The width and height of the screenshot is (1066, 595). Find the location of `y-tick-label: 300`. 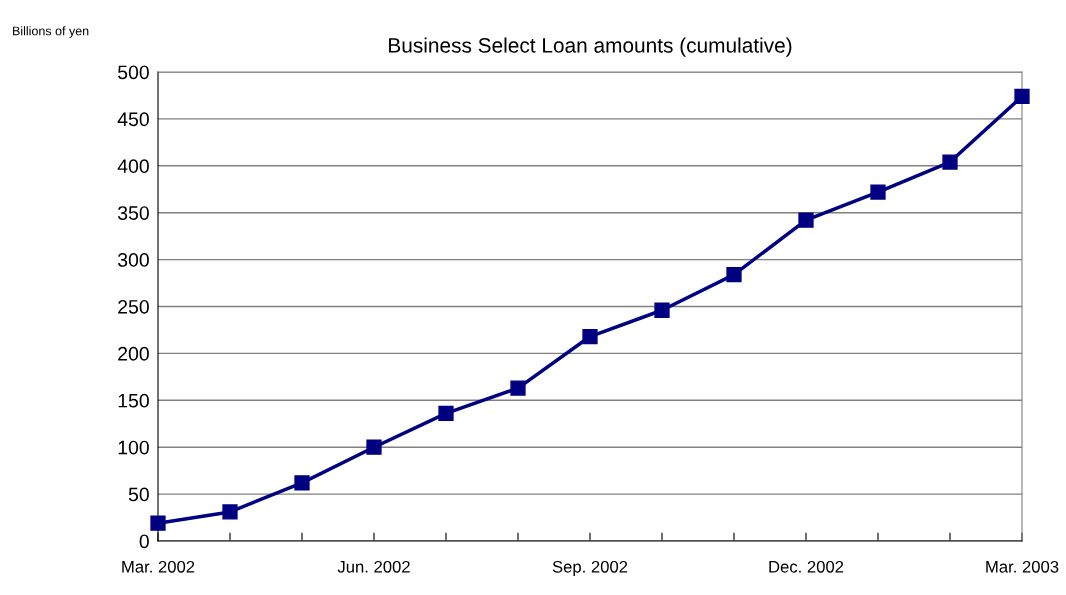

y-tick-label: 300 is located at coordinates (133, 260).